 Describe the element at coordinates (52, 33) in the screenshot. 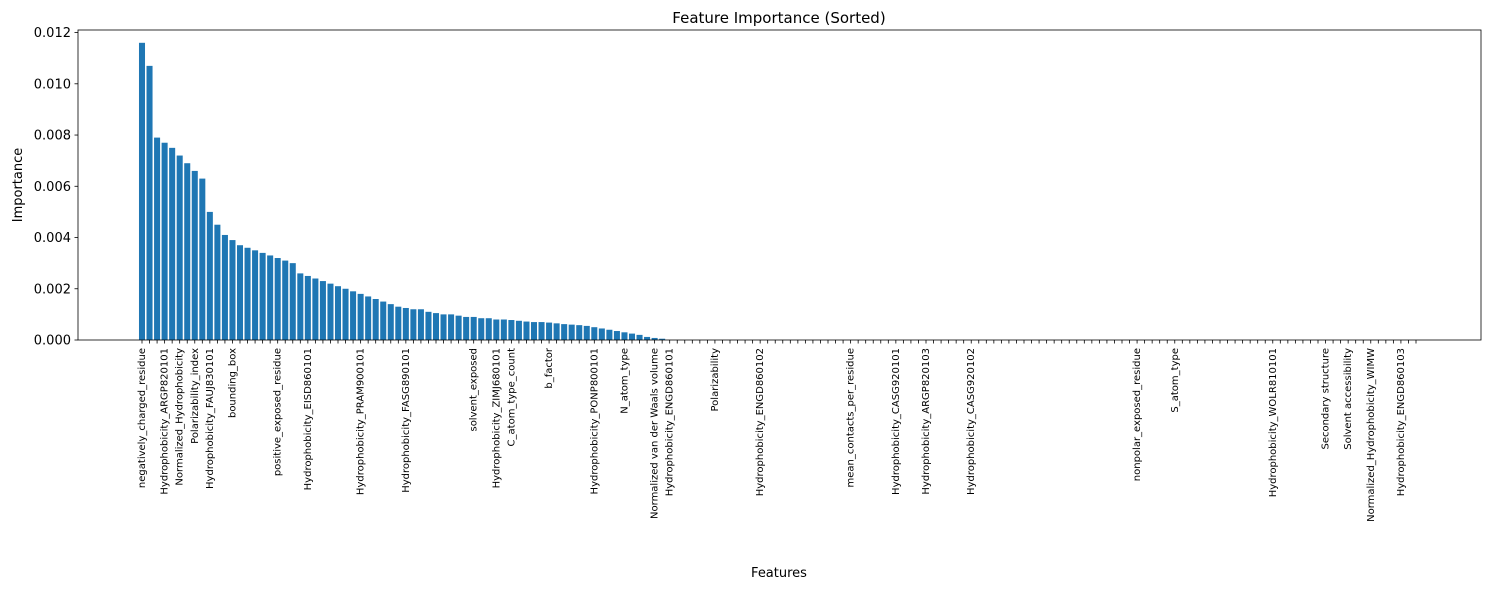

I see `y-tick-label: 0.012` at that location.